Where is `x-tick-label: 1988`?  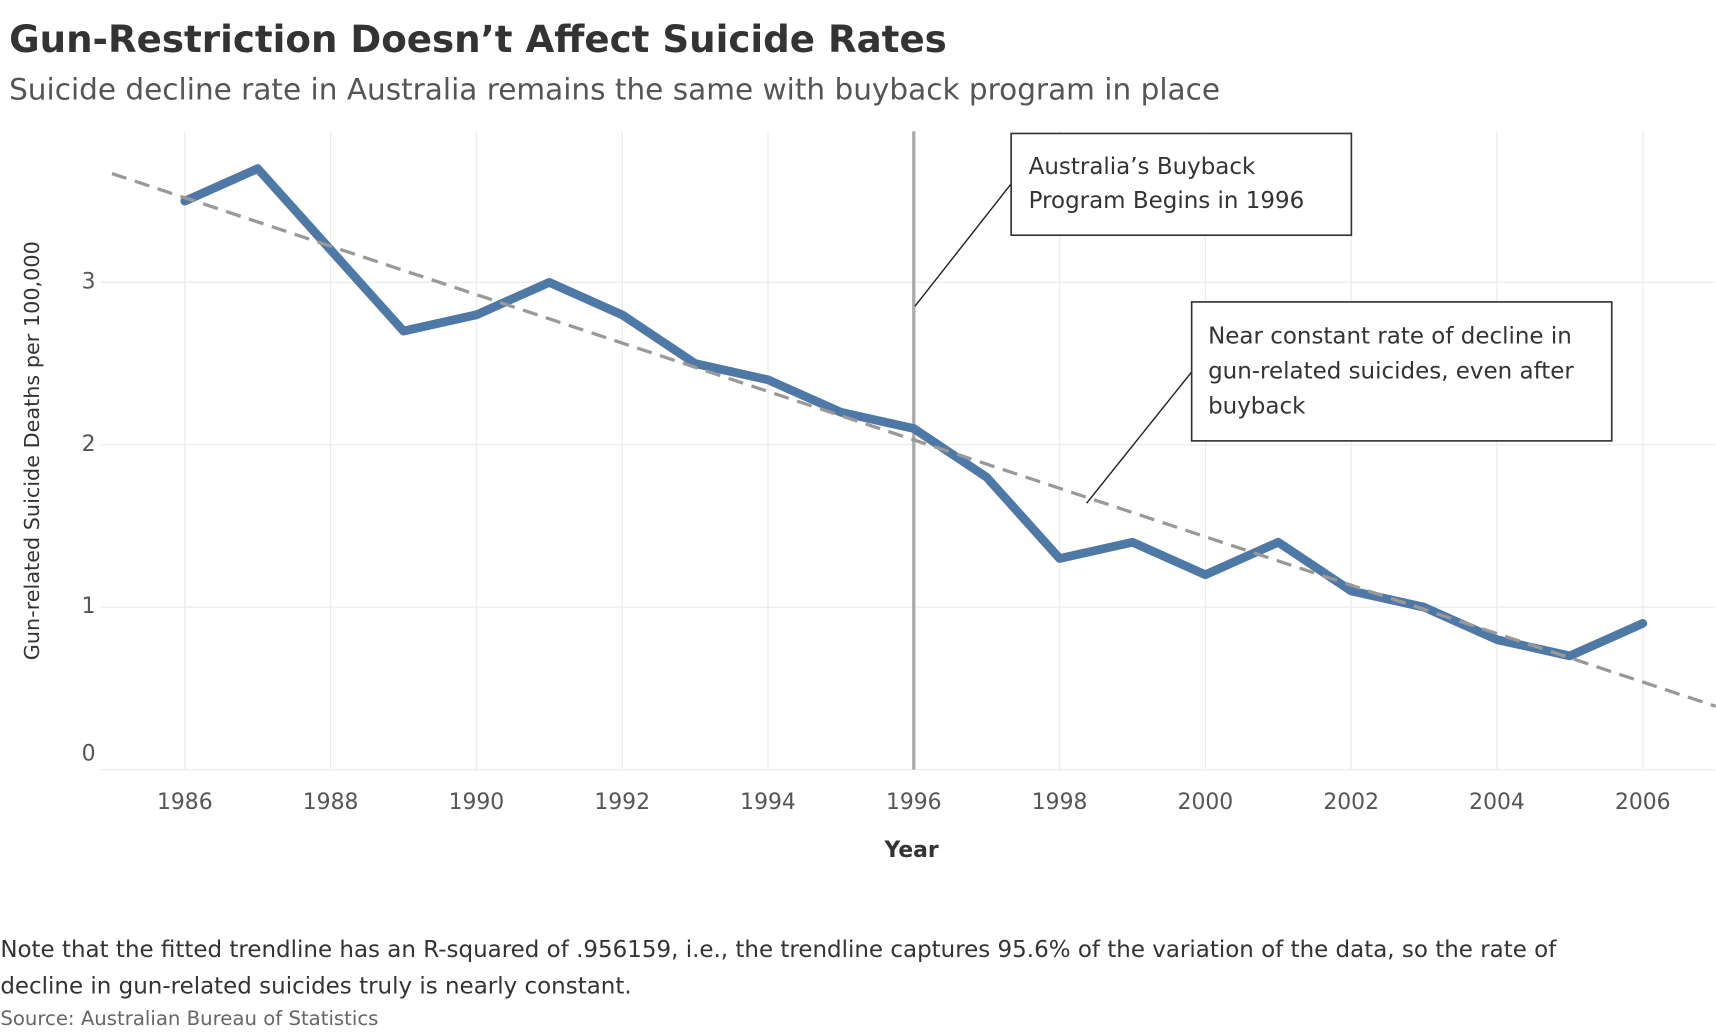
x-tick-label: 1988 is located at coordinates (331, 802).